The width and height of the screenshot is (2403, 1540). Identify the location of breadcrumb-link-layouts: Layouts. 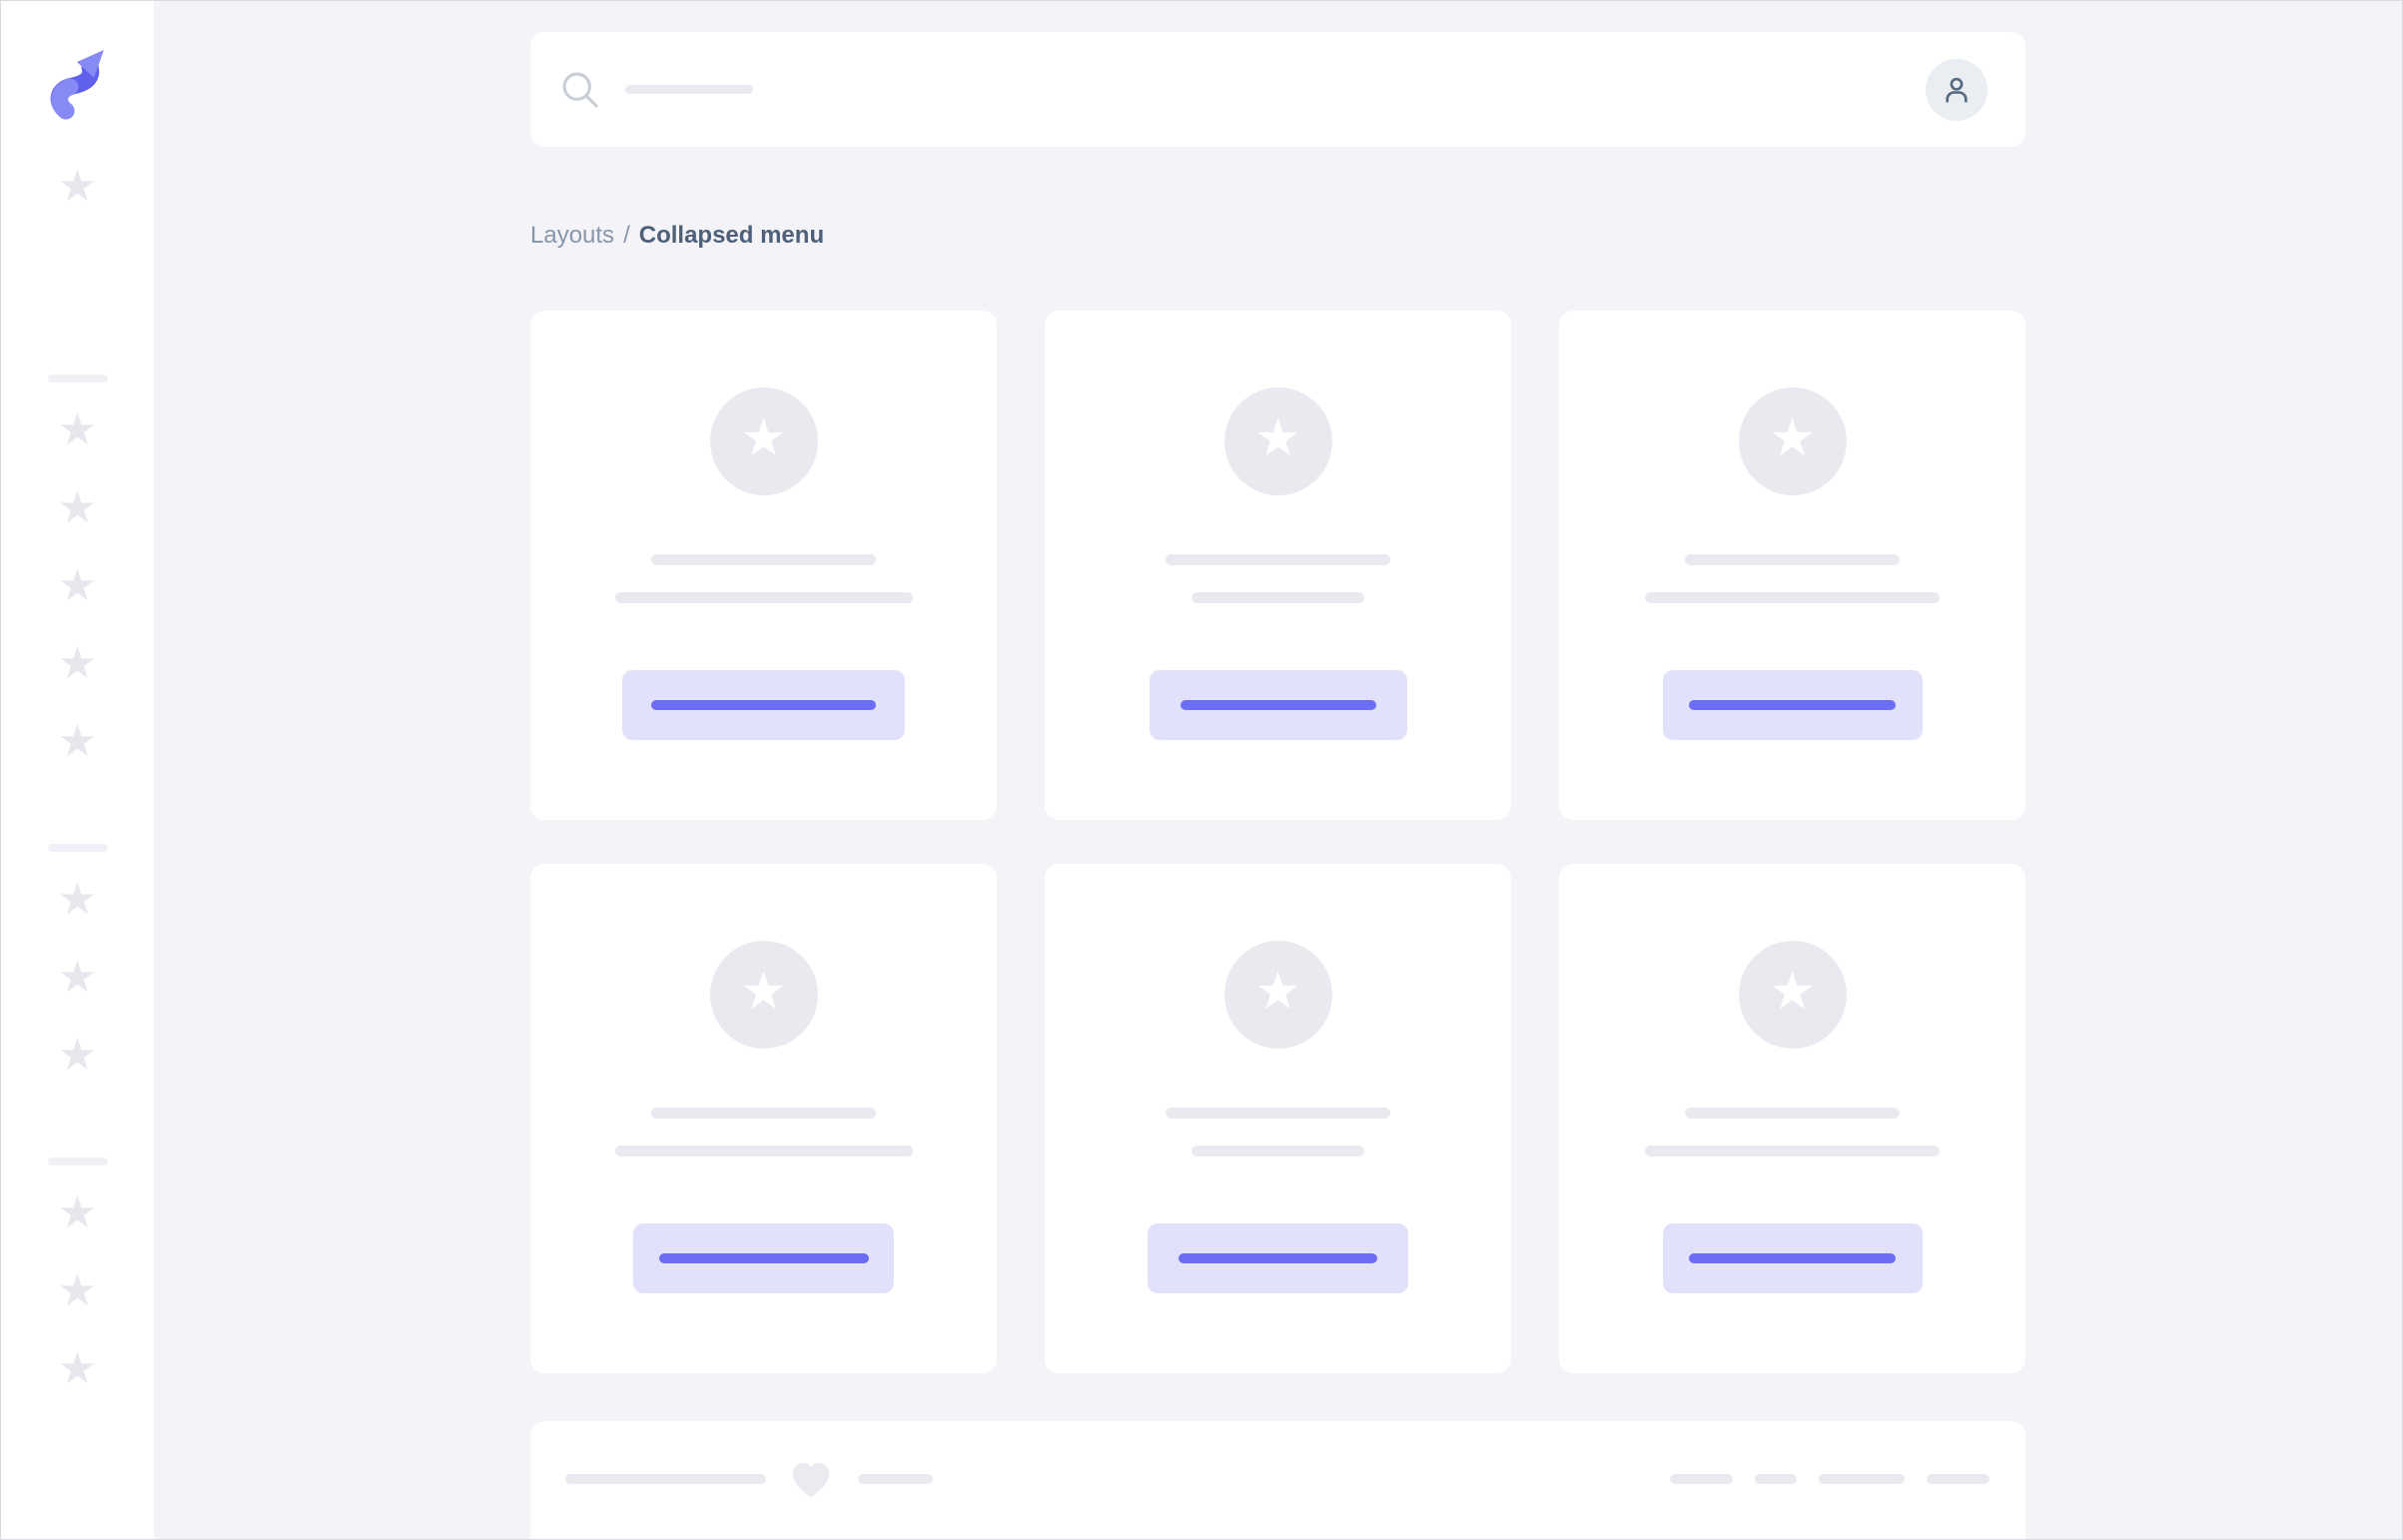
(572, 236).